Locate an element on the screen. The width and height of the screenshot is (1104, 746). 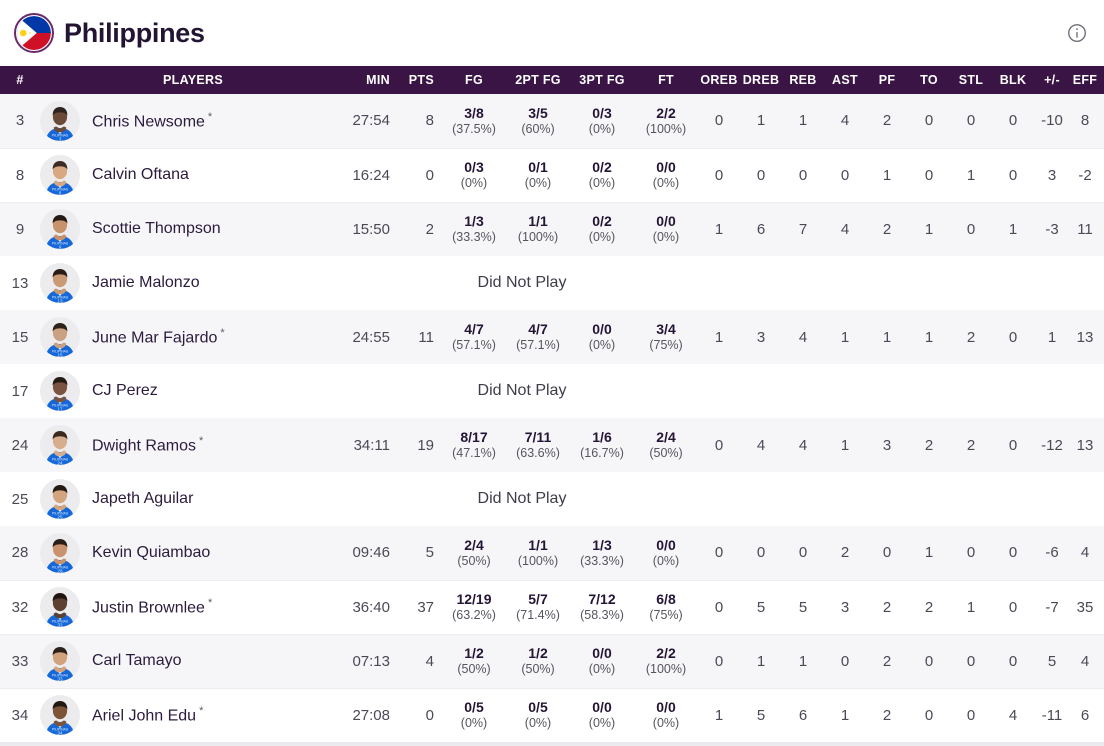
player-name-cell: 13 PILIPINAS Jamie Malonzo is located at coordinates (193, 283).